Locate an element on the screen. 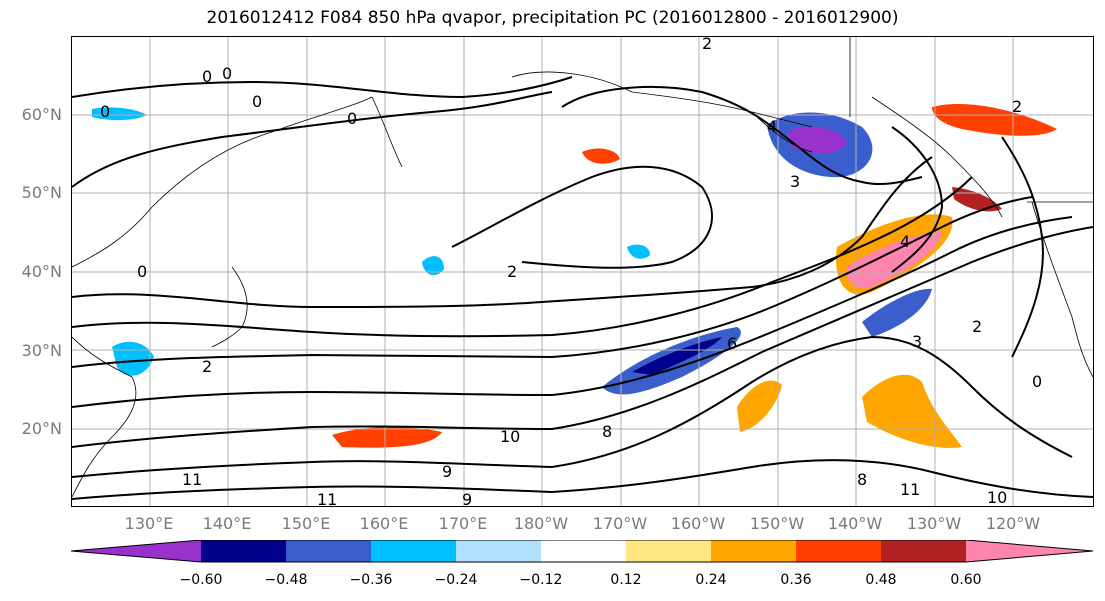 Image resolution: width=1105 pixels, height=601 pixels. coastline-japan is located at coordinates (229, 307).